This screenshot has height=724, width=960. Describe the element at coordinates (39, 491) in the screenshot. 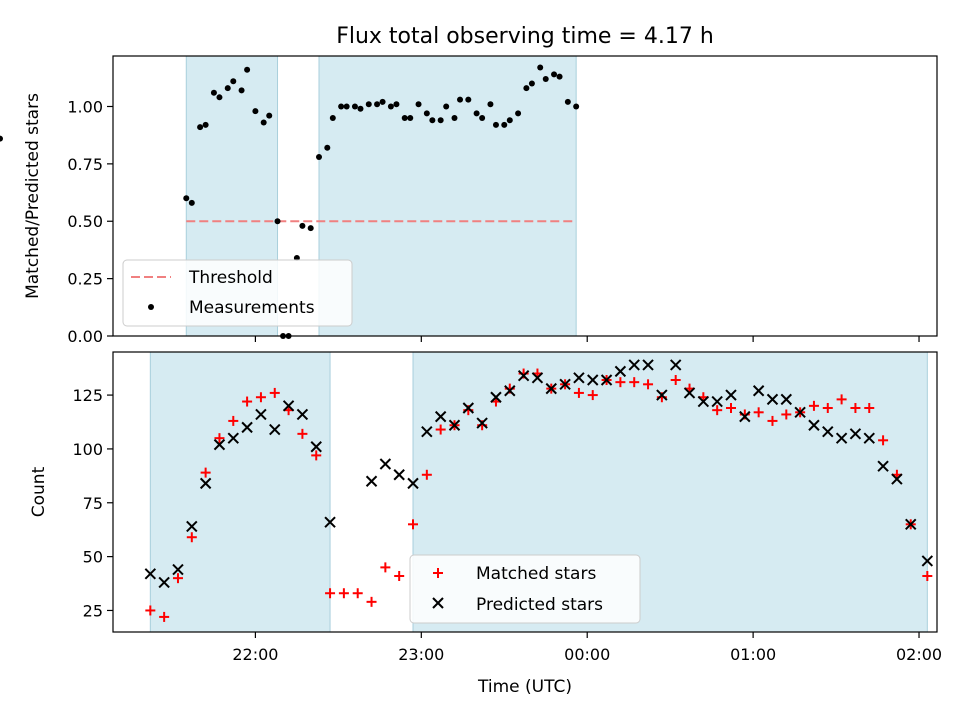

I see `y-axis-label: Count` at that location.